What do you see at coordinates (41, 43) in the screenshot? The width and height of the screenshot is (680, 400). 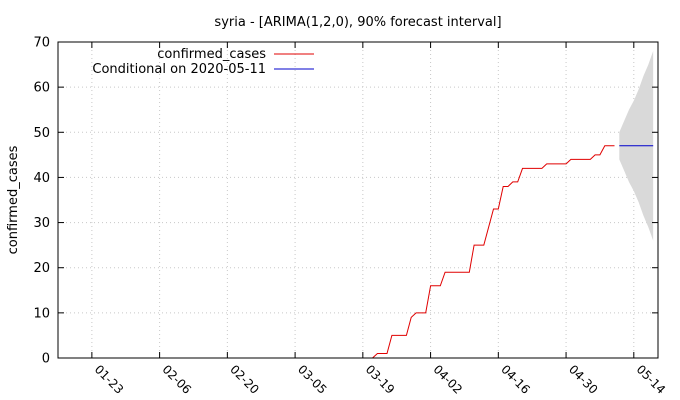 I see `y-tick-label: 70` at bounding box center [41, 43].